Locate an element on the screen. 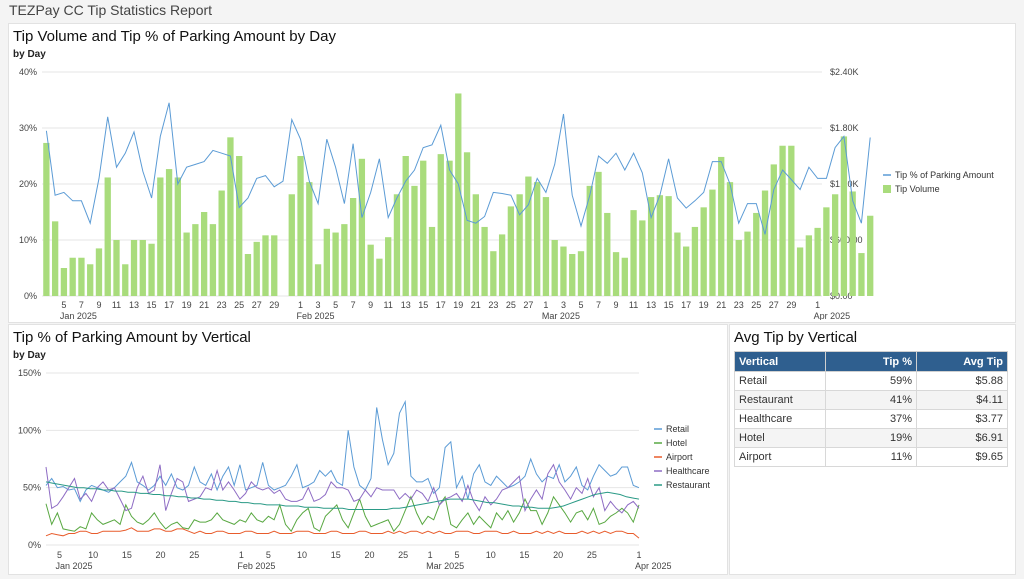 The width and height of the screenshot is (1024, 579). avg-tip-table-title: Avg Tip by Vertical is located at coordinates (796, 337).